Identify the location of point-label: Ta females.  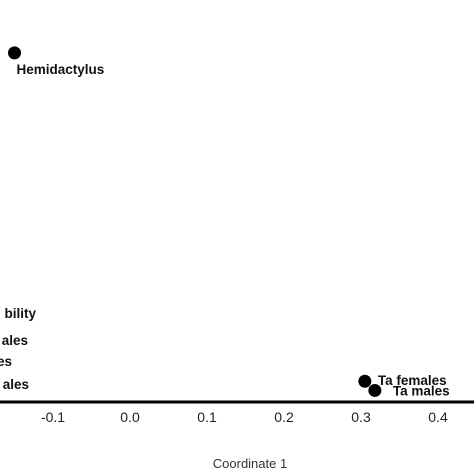
(412, 380).